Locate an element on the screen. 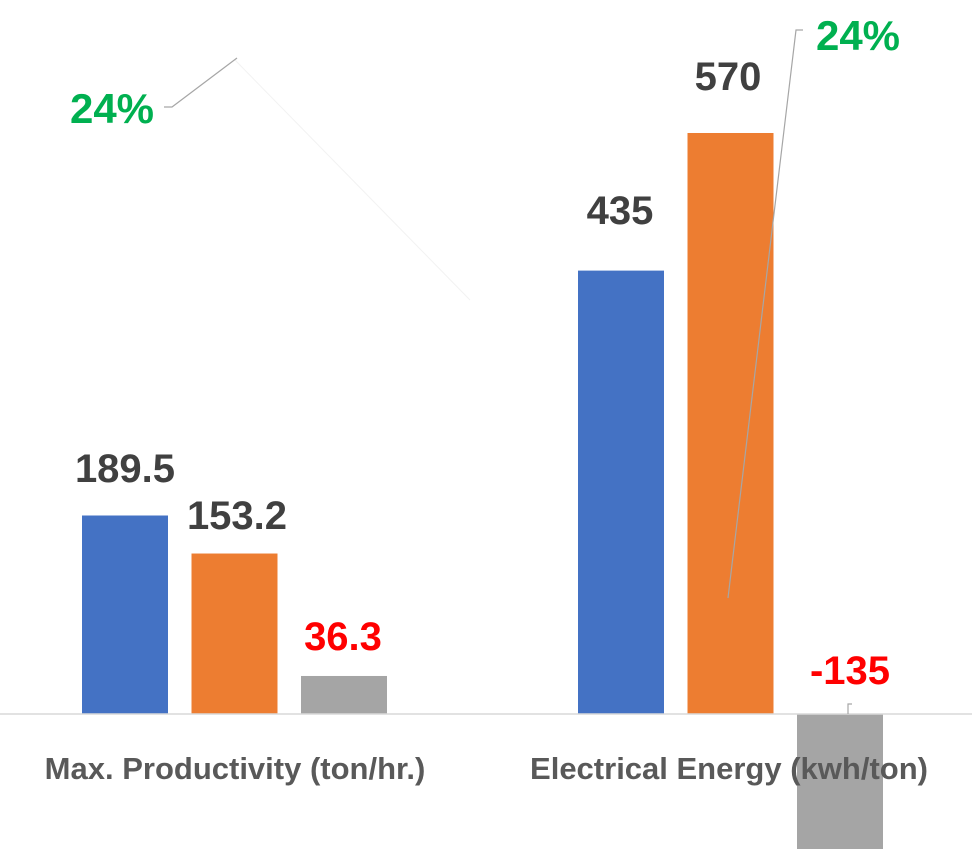  category-label-2: Electrical Energy (kwh/ton) is located at coordinates (729, 768).